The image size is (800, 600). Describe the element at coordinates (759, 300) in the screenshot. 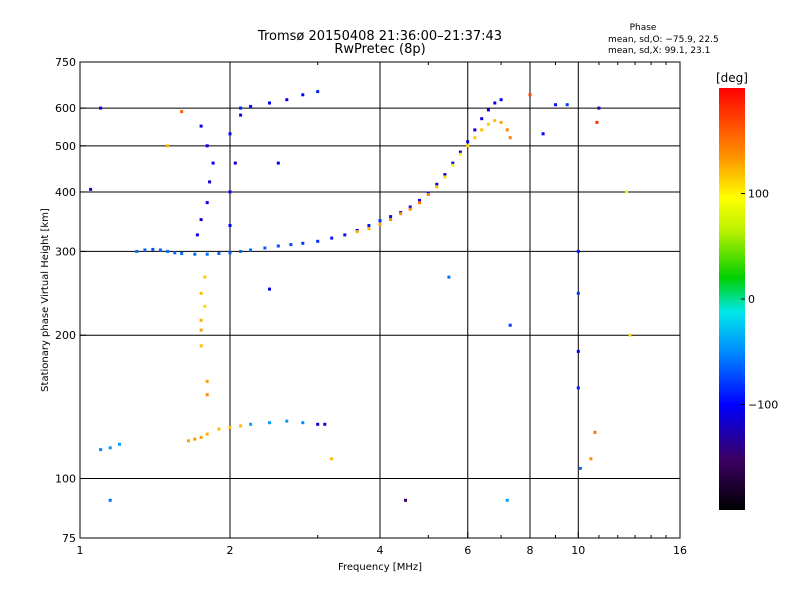

I see `colorbar-ticks: 100 0 −100` at that location.